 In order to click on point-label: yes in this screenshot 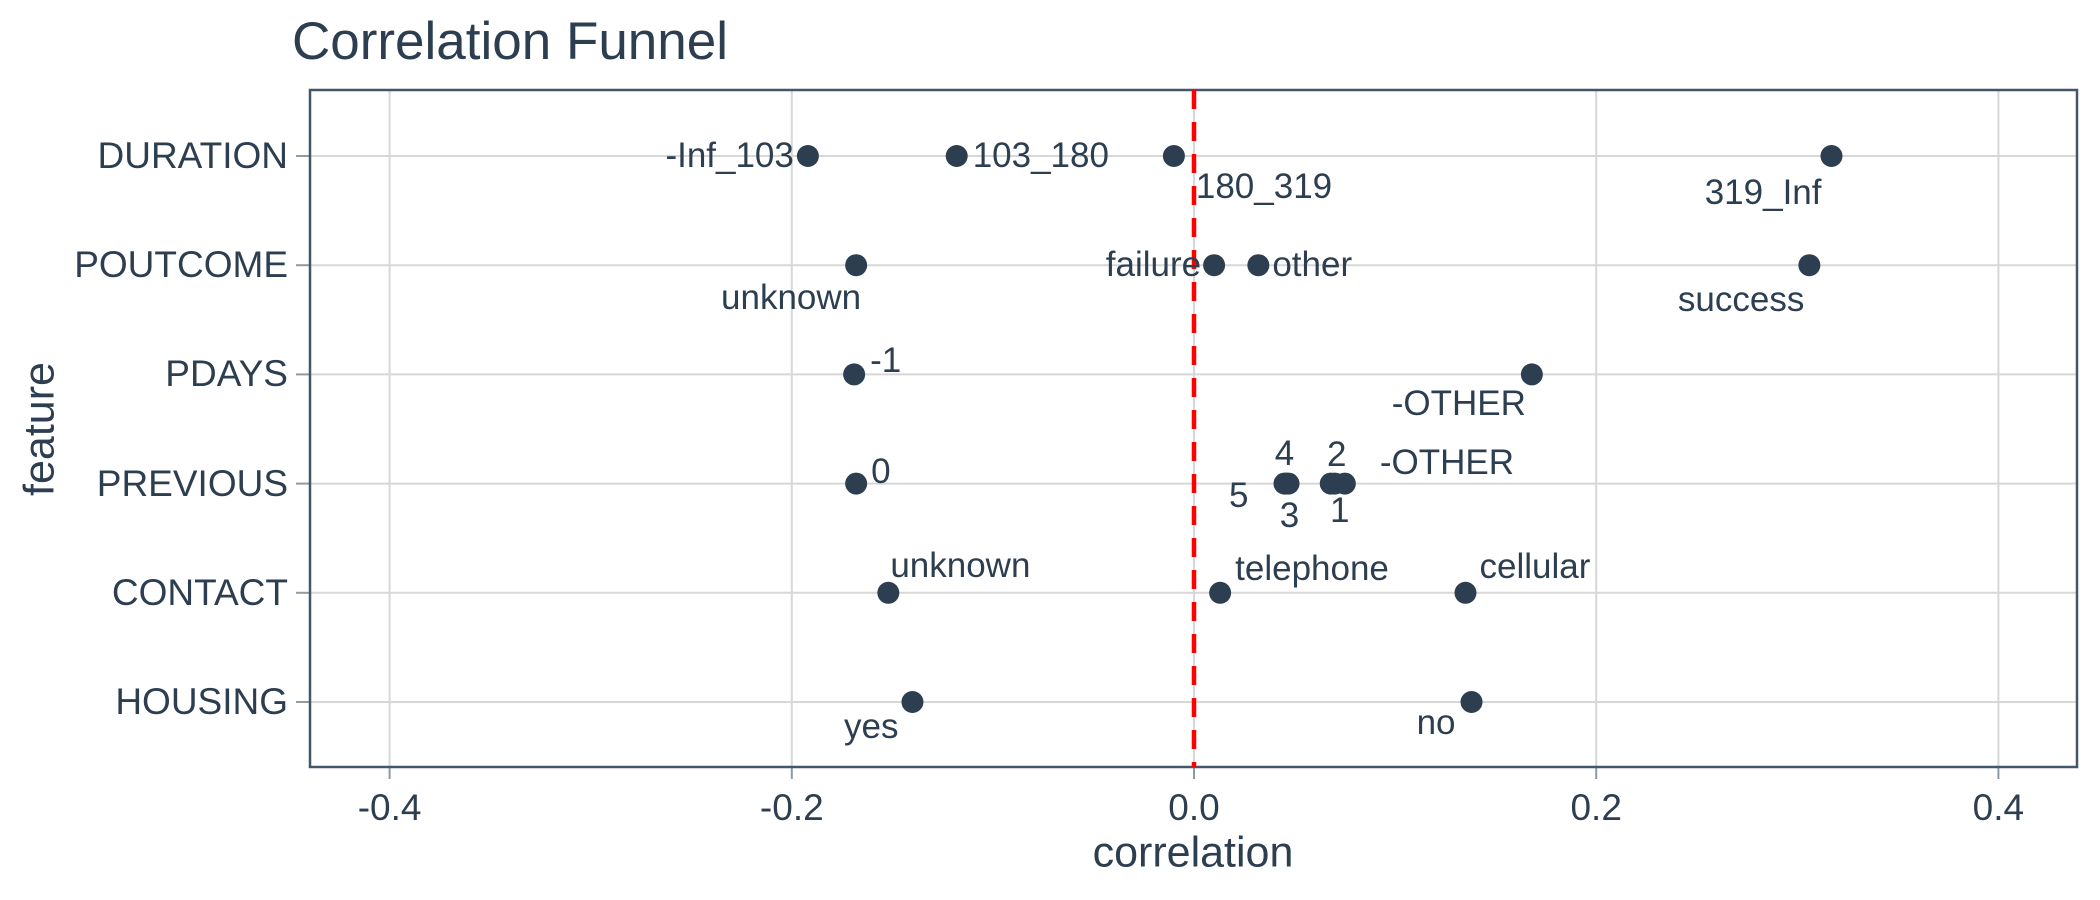, I will do `click(871, 726)`.